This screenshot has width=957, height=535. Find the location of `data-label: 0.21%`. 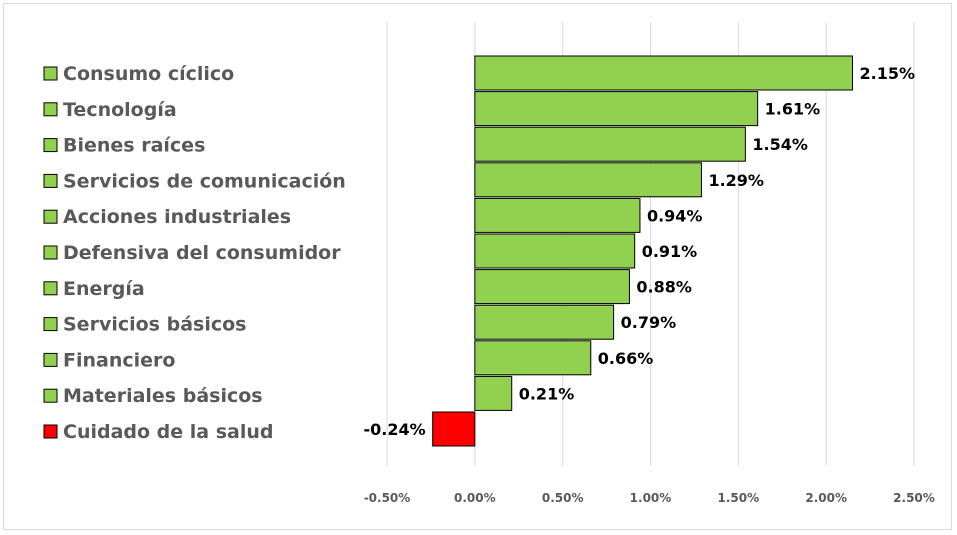

data-label: 0.21% is located at coordinates (547, 393).